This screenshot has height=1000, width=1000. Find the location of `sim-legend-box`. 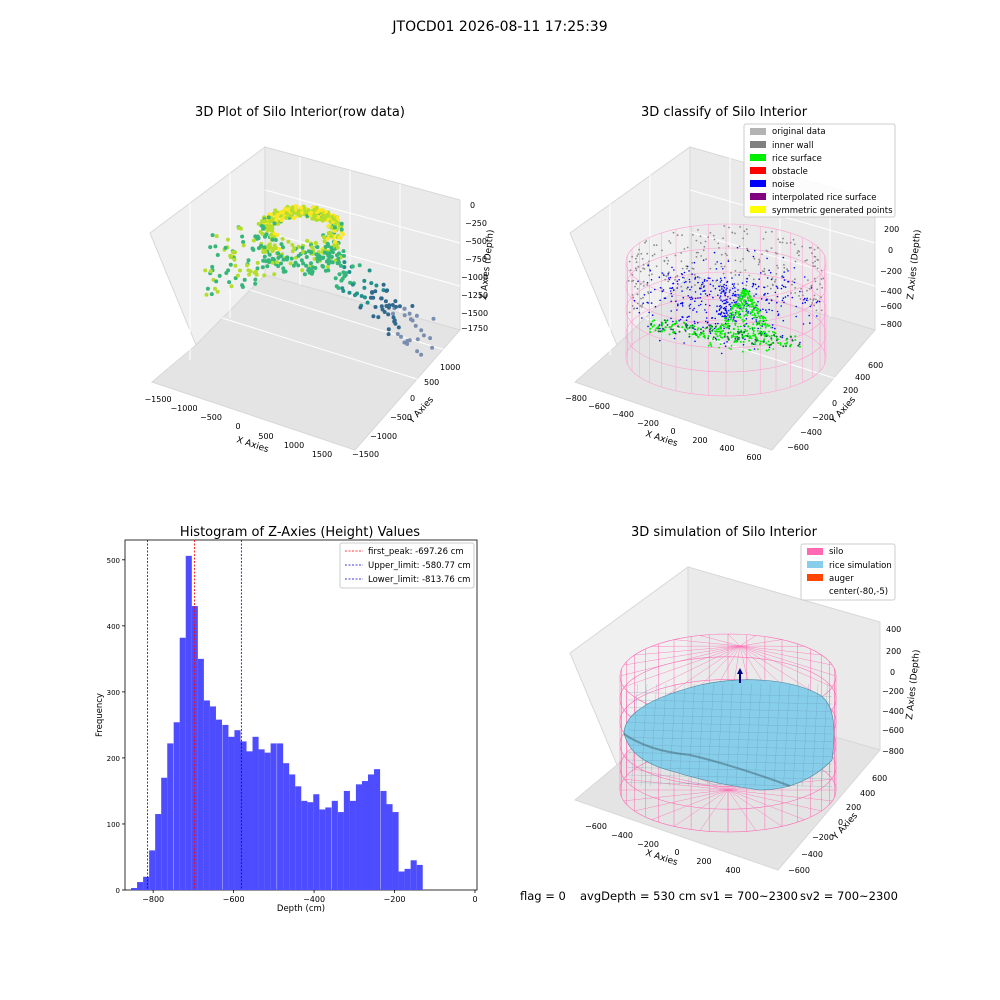

sim-legend-box is located at coordinates (848, 572).